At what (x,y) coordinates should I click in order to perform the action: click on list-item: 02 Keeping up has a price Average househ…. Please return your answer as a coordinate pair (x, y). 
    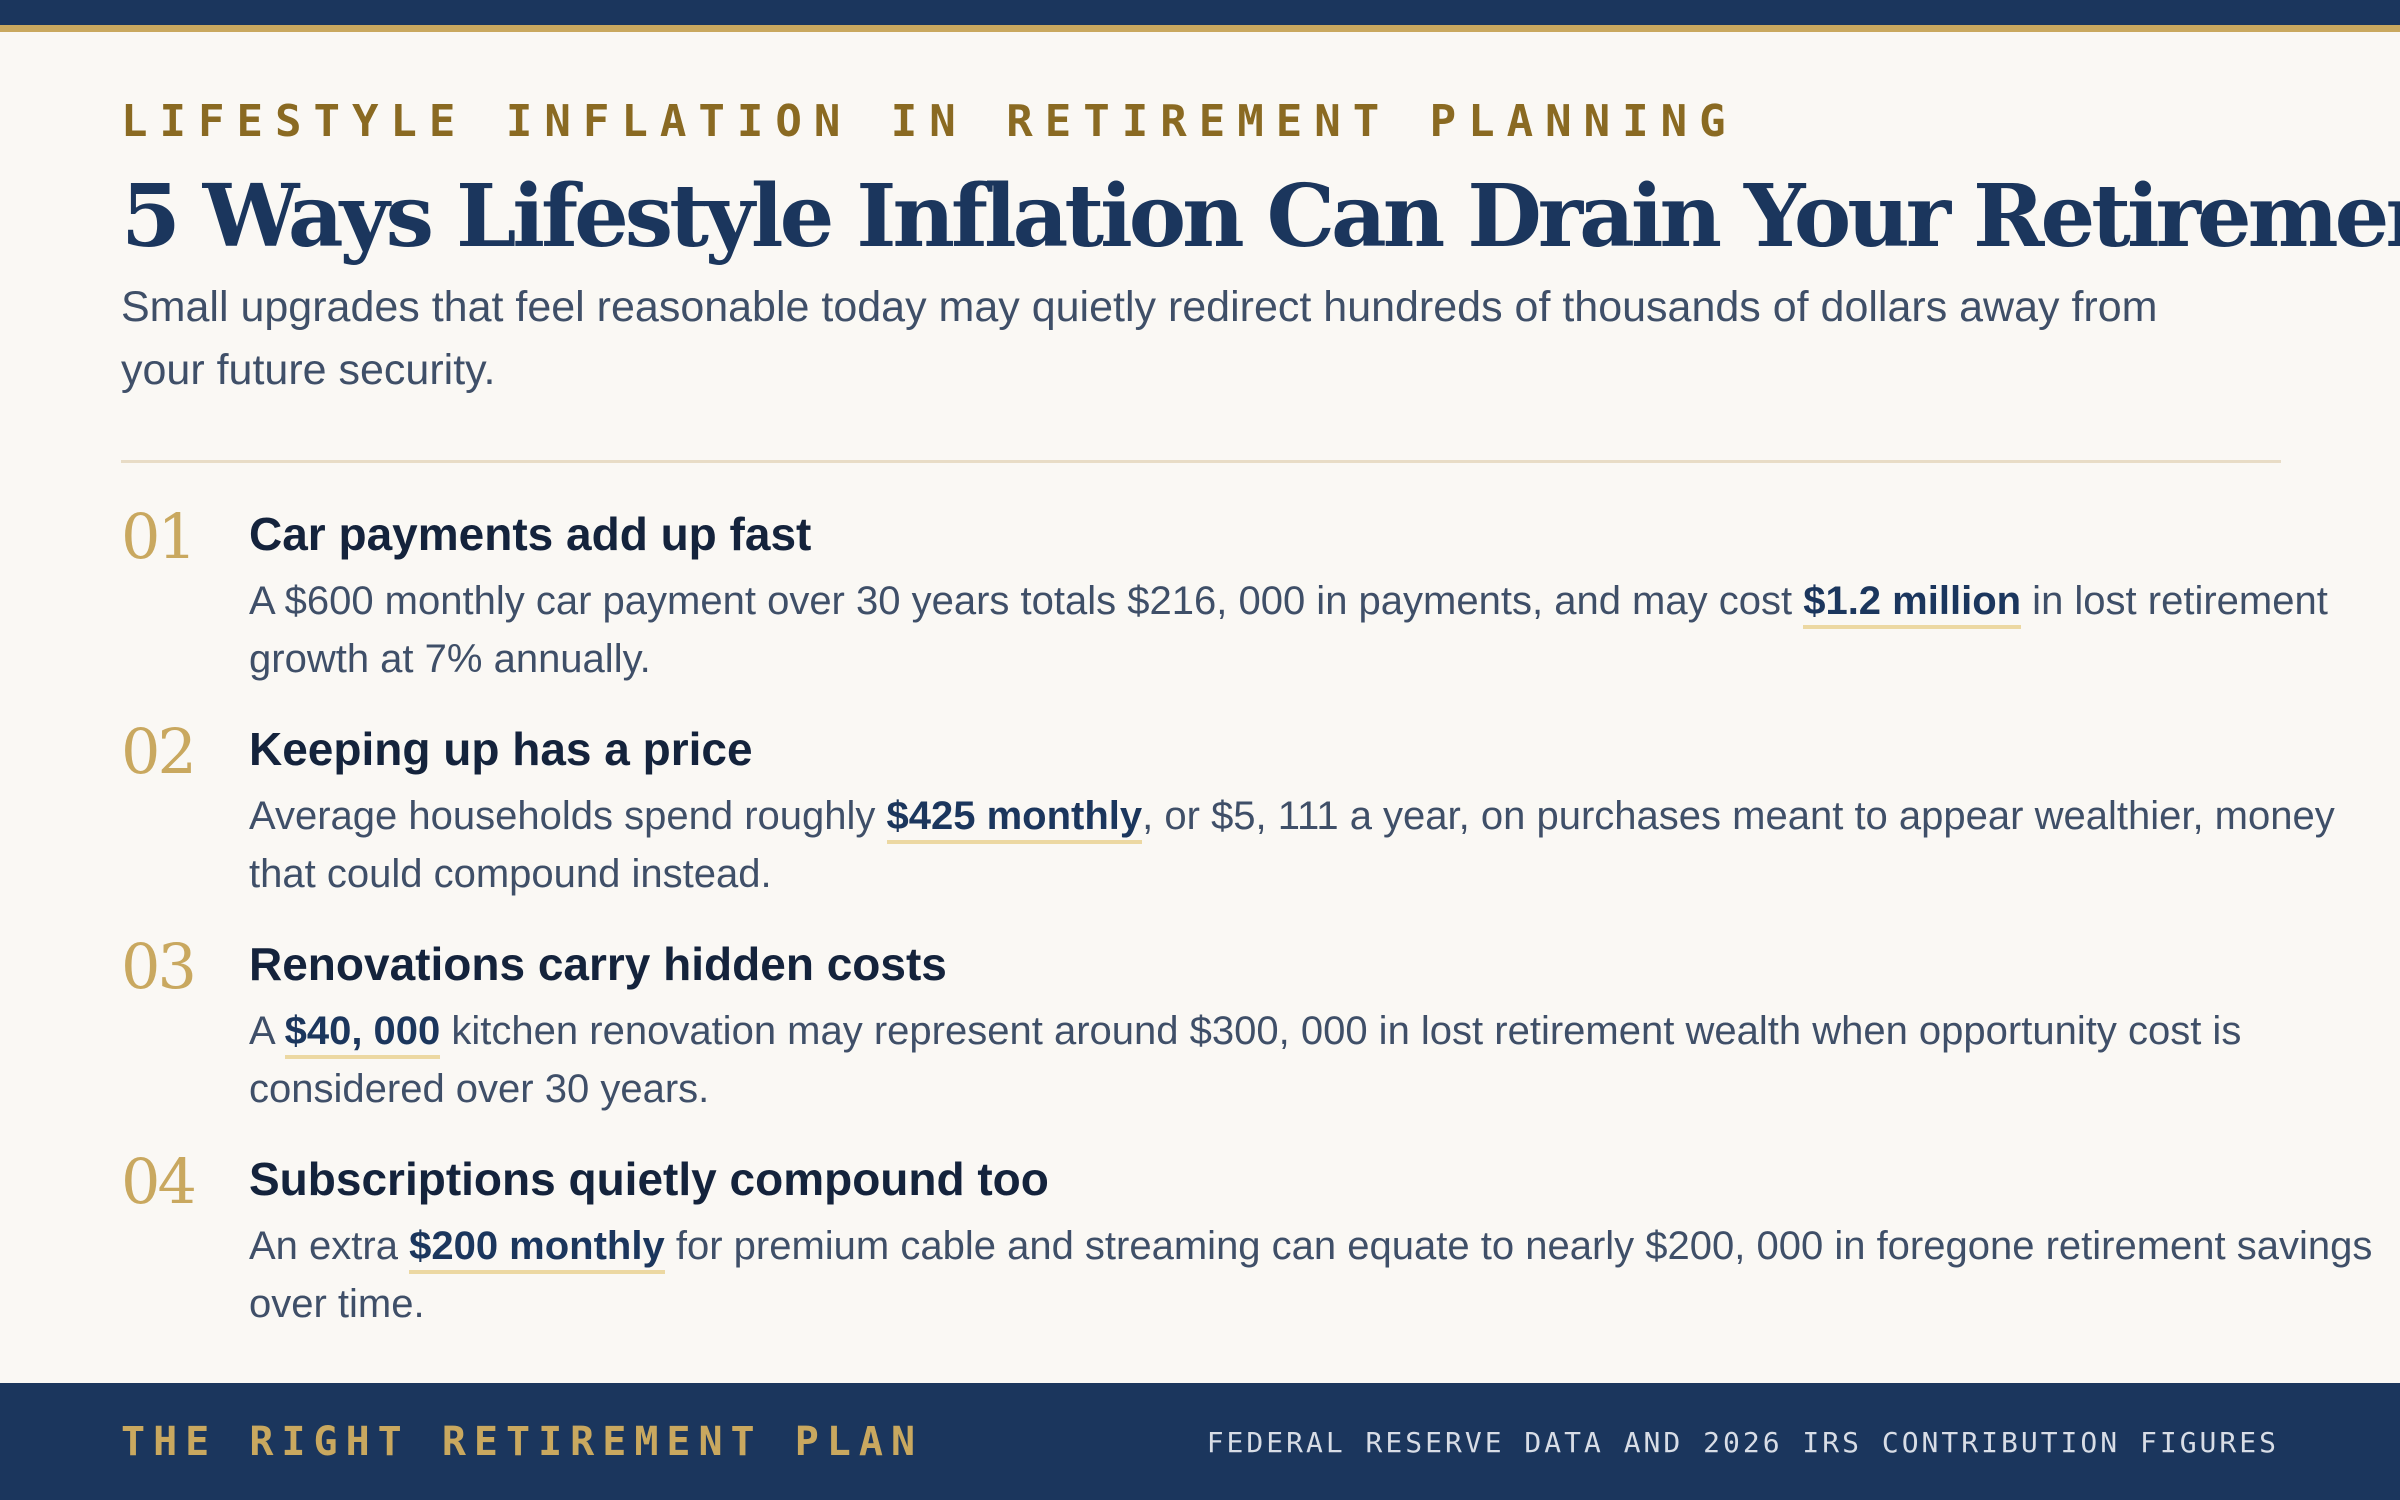
    Looking at the image, I should click on (1228, 818).